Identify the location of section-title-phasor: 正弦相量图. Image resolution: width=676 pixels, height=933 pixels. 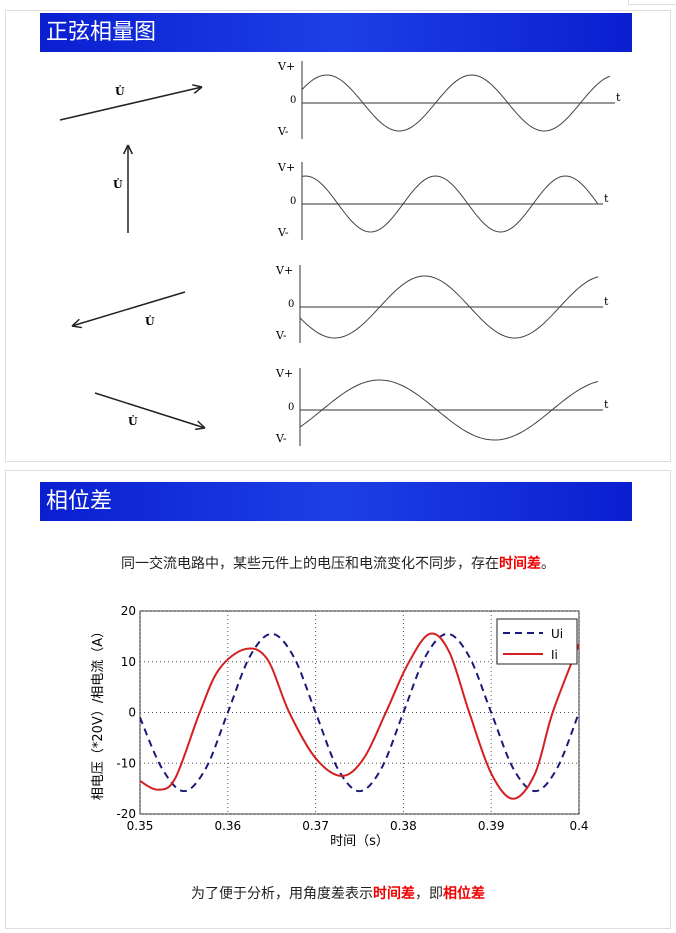
(336, 32).